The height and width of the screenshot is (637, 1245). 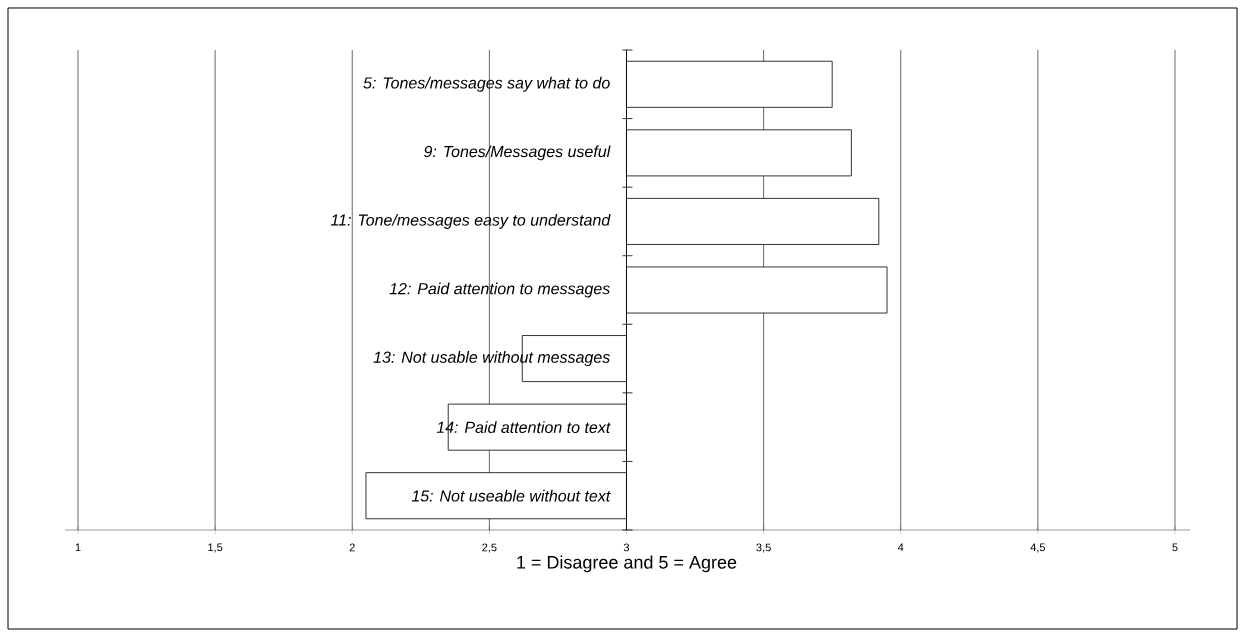 I want to click on y-tick-label: 11: Tone/messages easy to understand, so click(x=470, y=221).